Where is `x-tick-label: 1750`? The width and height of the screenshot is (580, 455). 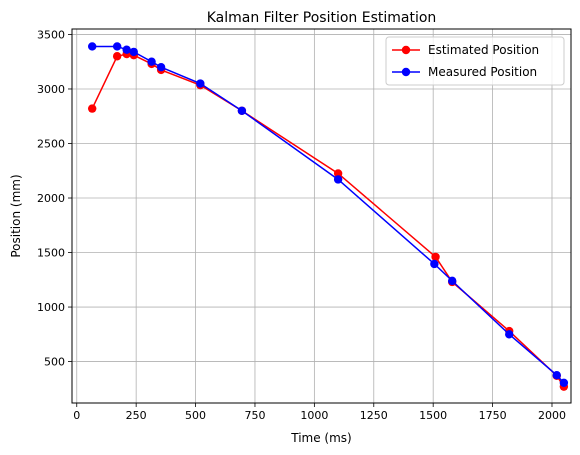 x-tick-label: 1750 is located at coordinates (493, 415).